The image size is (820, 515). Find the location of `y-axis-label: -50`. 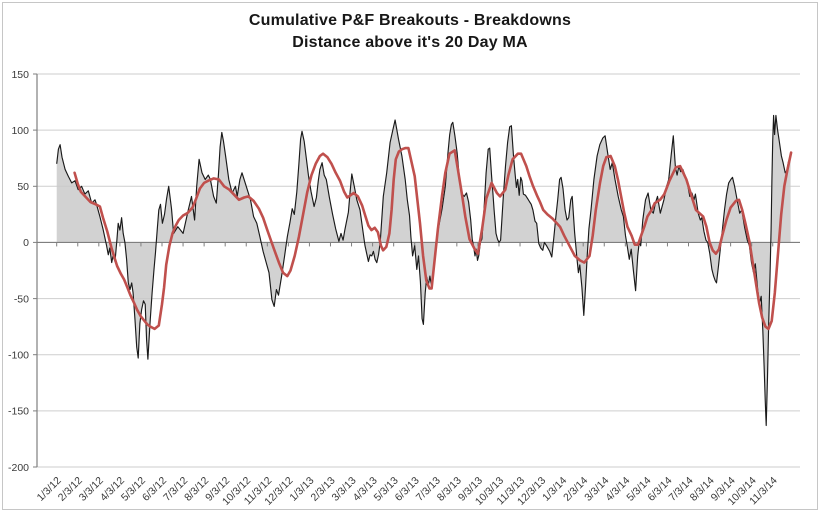

y-axis-label: -50 is located at coordinates (21, 299).